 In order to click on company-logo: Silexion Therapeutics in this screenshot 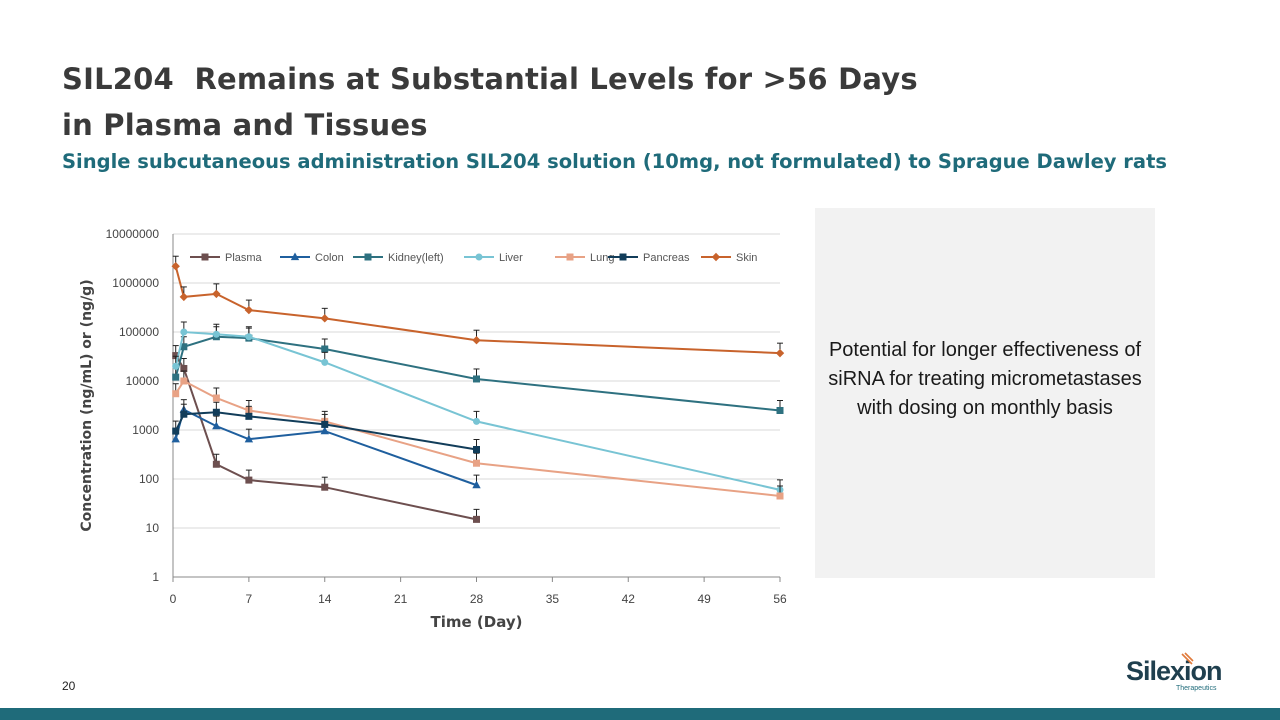, I will do `click(1176, 674)`.